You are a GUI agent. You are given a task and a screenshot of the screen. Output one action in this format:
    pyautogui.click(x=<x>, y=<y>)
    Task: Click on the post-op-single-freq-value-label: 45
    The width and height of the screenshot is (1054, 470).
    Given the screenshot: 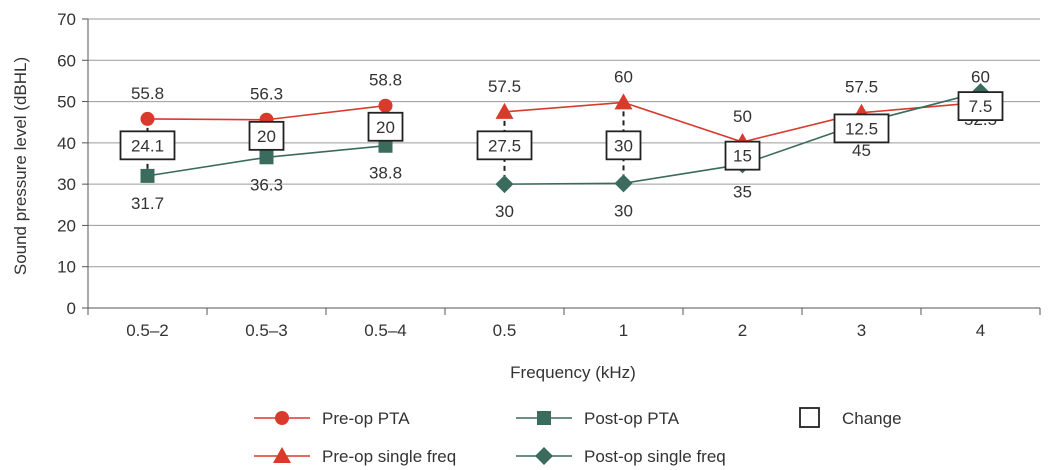 What is the action you would take?
    pyautogui.click(x=861, y=150)
    